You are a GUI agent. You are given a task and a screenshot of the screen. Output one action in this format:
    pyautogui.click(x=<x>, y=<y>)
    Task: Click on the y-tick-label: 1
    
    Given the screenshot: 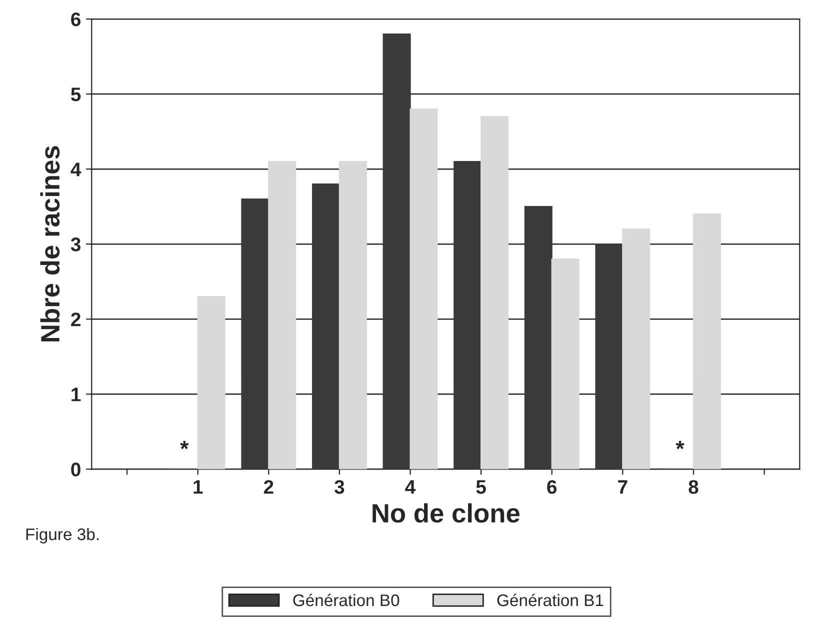 What is the action you would take?
    pyautogui.click(x=76, y=395)
    